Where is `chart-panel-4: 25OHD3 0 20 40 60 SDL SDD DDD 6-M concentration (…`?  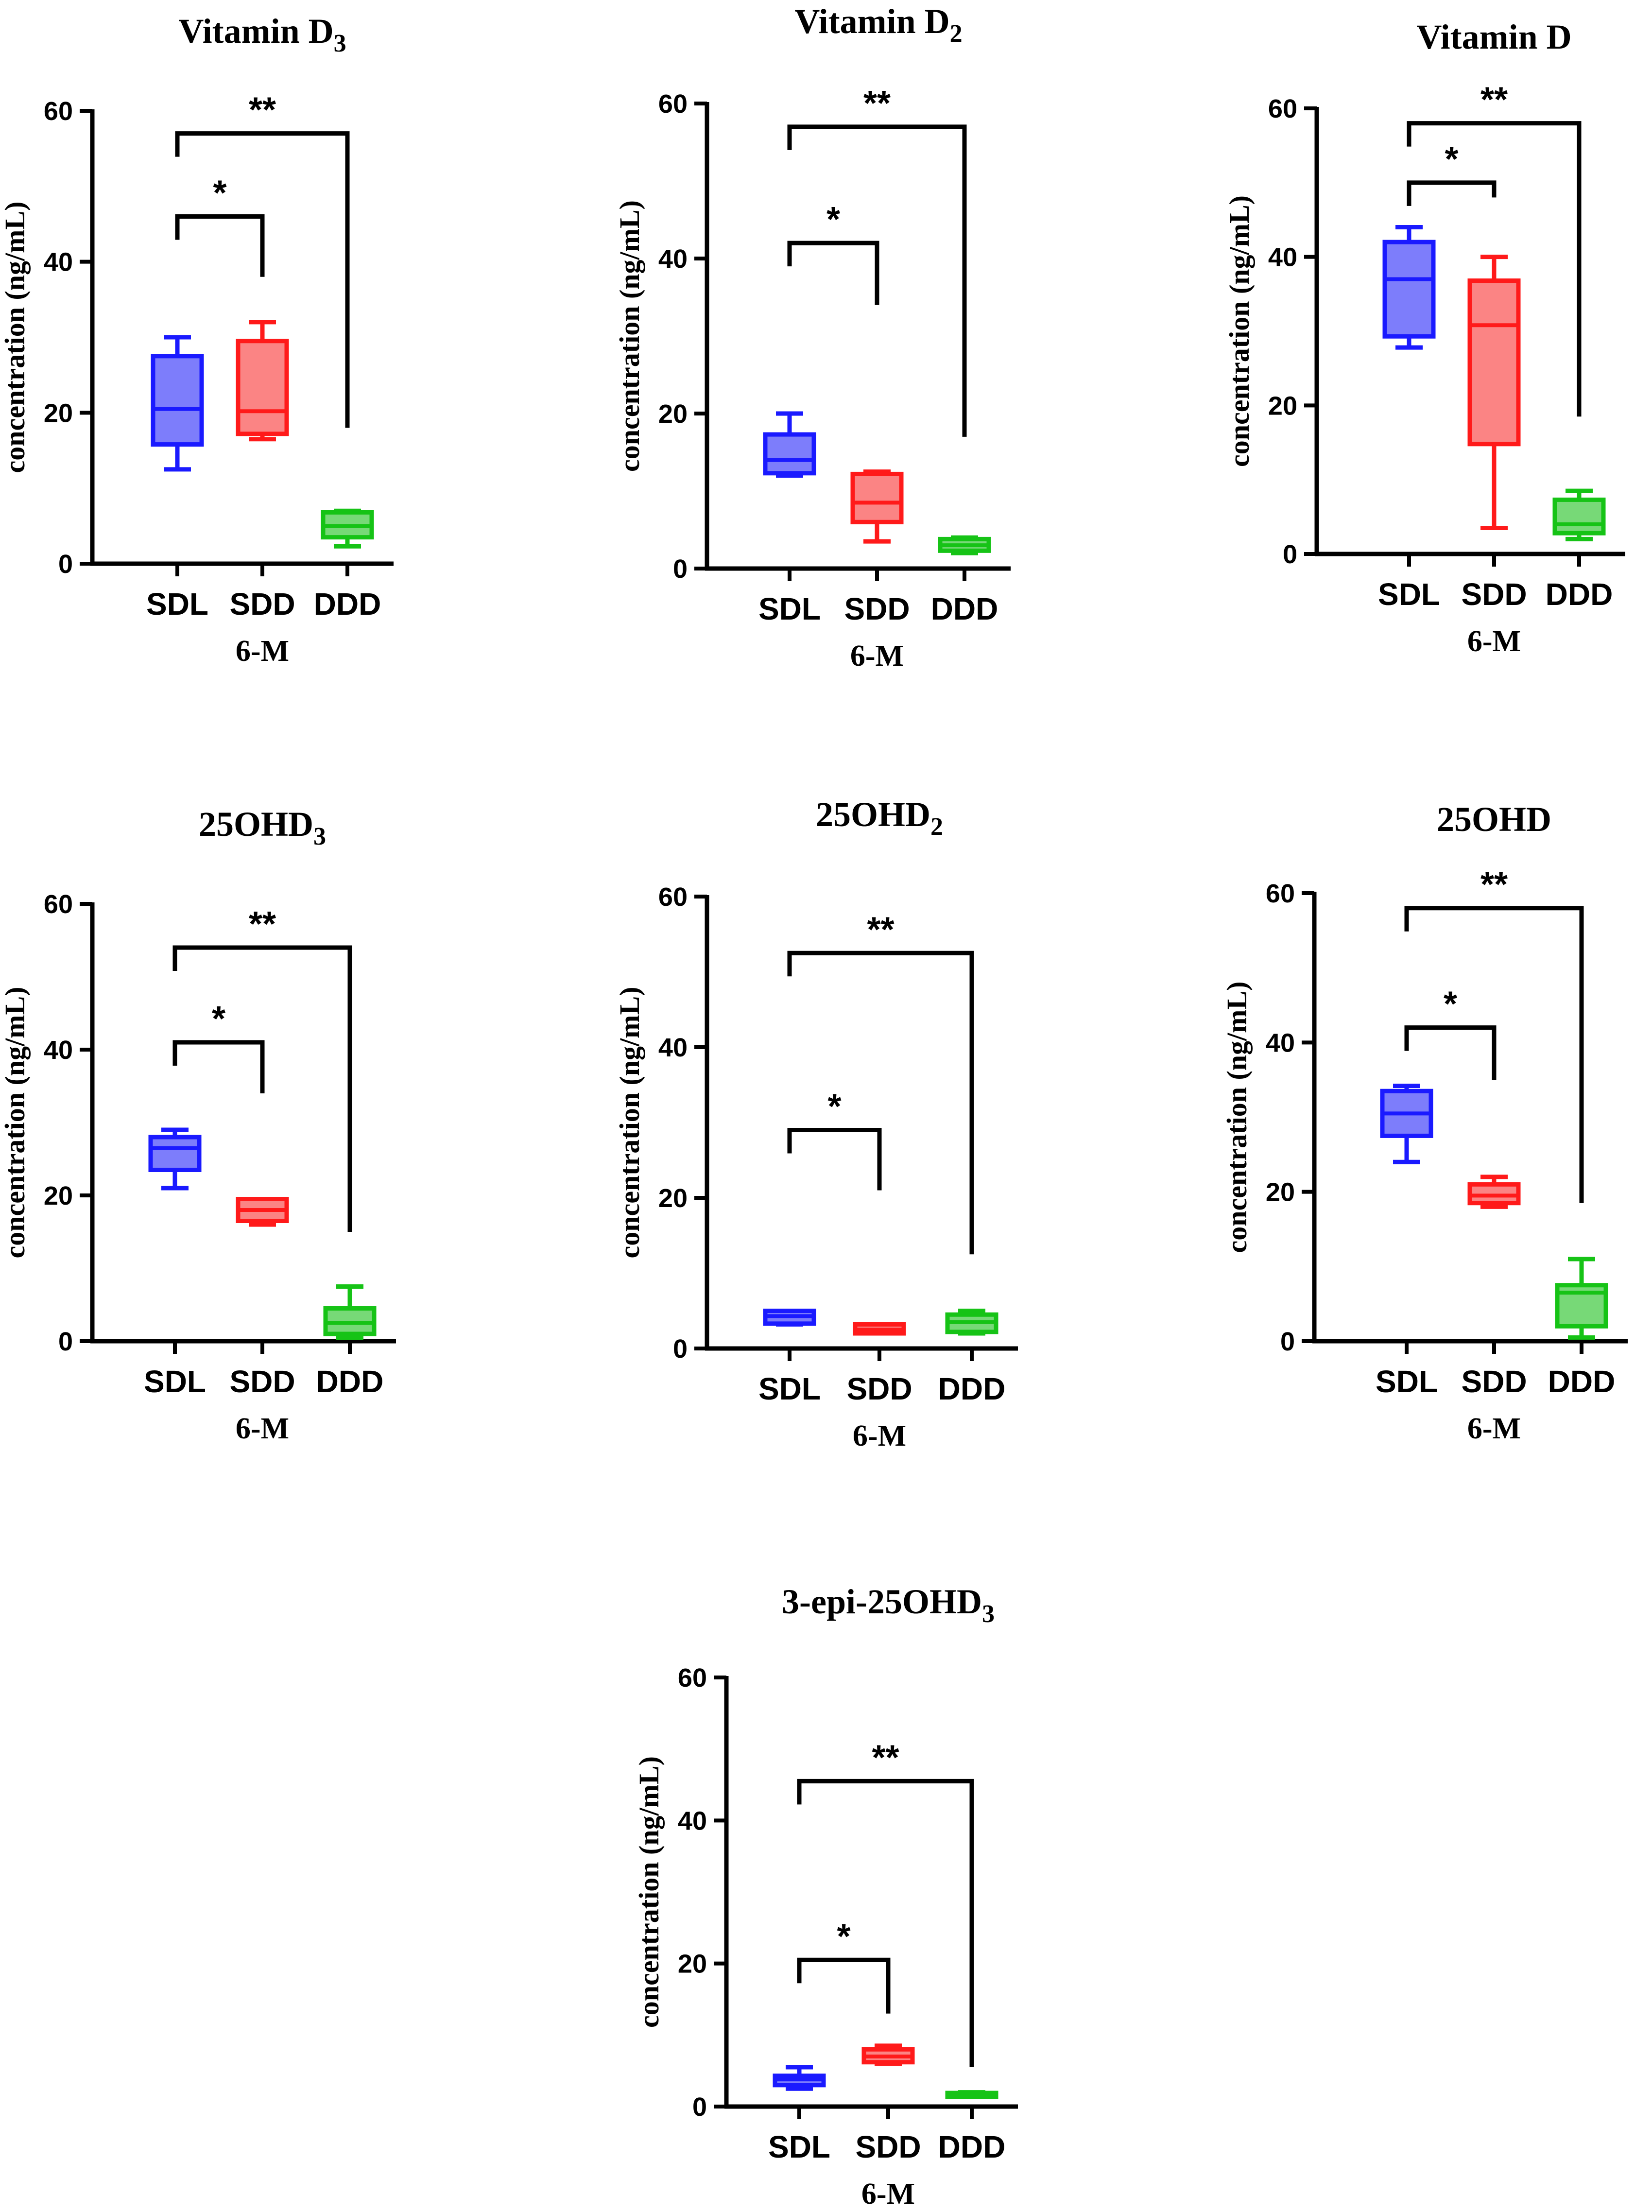 chart-panel-4: 25OHD3 0 20 40 60 SDL SDD DDD 6-M concentration (… is located at coordinates (198, 1125).